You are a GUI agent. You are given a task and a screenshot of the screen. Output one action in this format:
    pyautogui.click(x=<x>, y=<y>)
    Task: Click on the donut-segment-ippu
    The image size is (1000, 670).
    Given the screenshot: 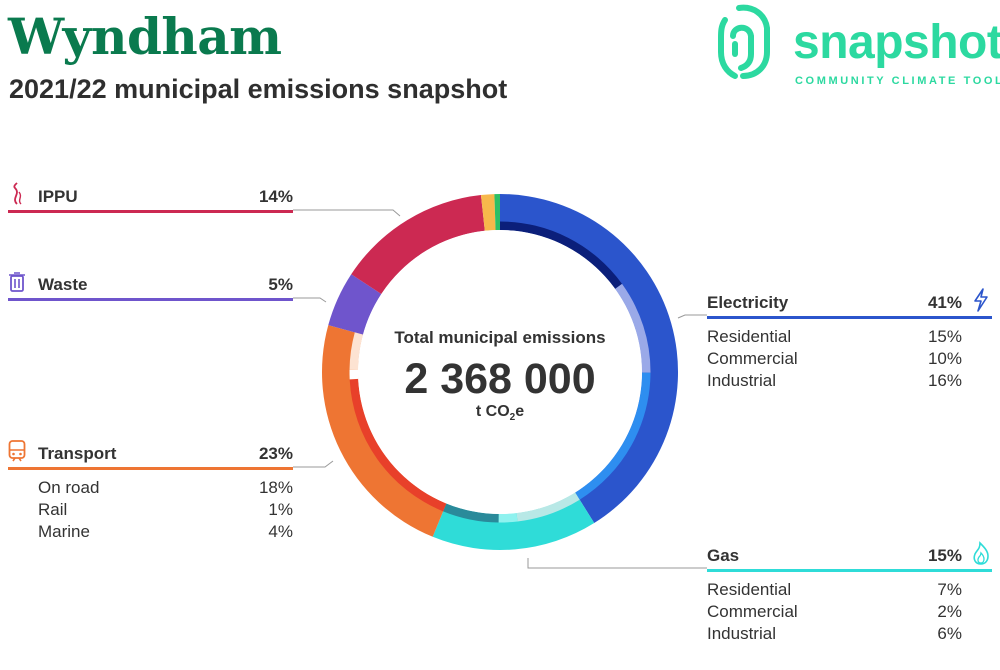 What is the action you would take?
    pyautogui.click(x=418, y=245)
    